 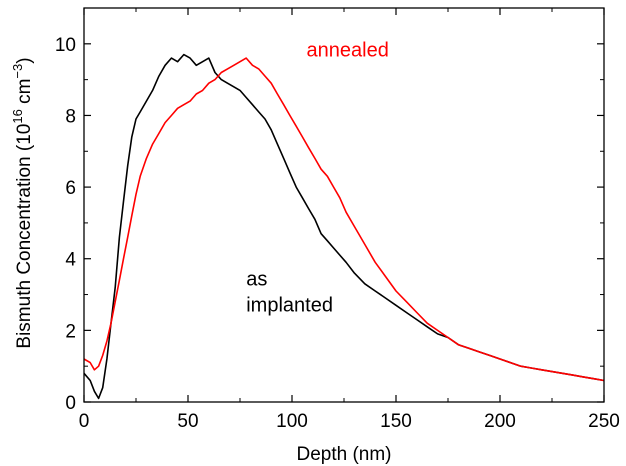 What do you see at coordinates (317, 177) in the screenshot?
I see `annotations: annealed as implanted` at bounding box center [317, 177].